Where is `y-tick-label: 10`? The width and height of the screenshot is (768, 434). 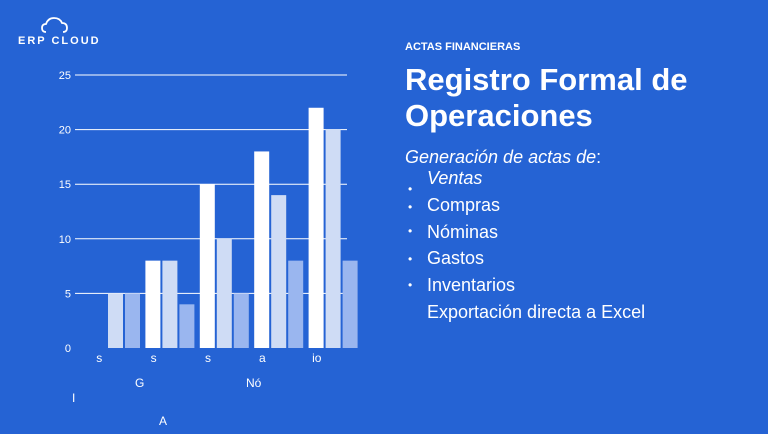 y-tick-label: 10 is located at coordinates (65, 240).